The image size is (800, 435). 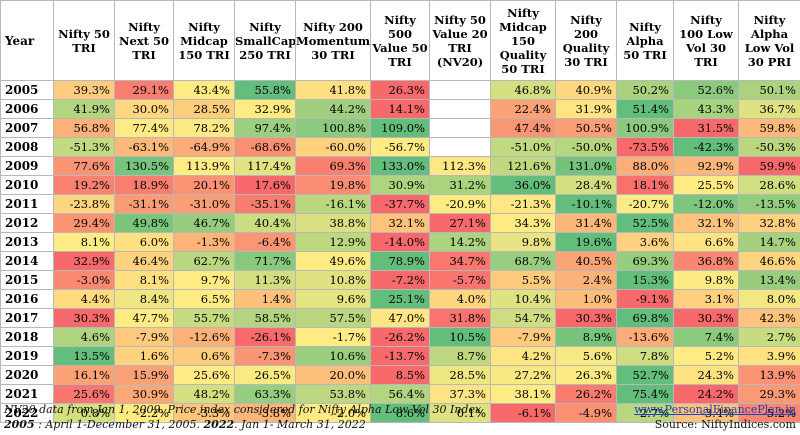 What do you see at coordinates (204, 40) in the screenshot?
I see `column-header: Nifty Midcap 150 TRI` at bounding box center [204, 40].